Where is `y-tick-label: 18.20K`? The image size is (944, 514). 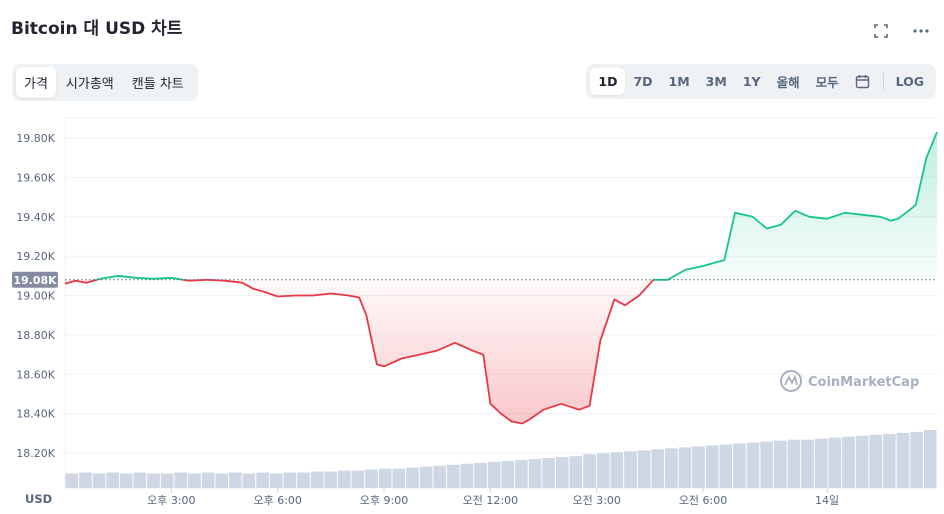
y-tick-label: 18.20K is located at coordinates (35, 453).